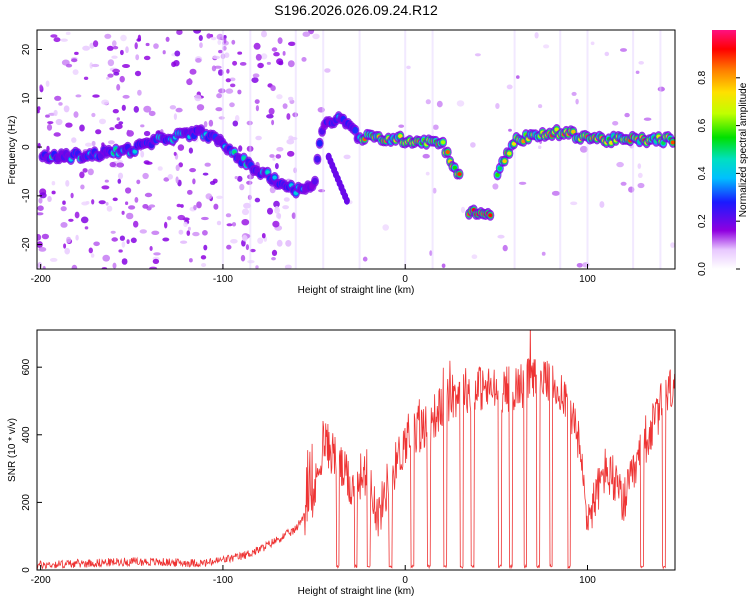  I want to click on spectrogram-ylabel: Frequency (Hz), so click(12, 150).